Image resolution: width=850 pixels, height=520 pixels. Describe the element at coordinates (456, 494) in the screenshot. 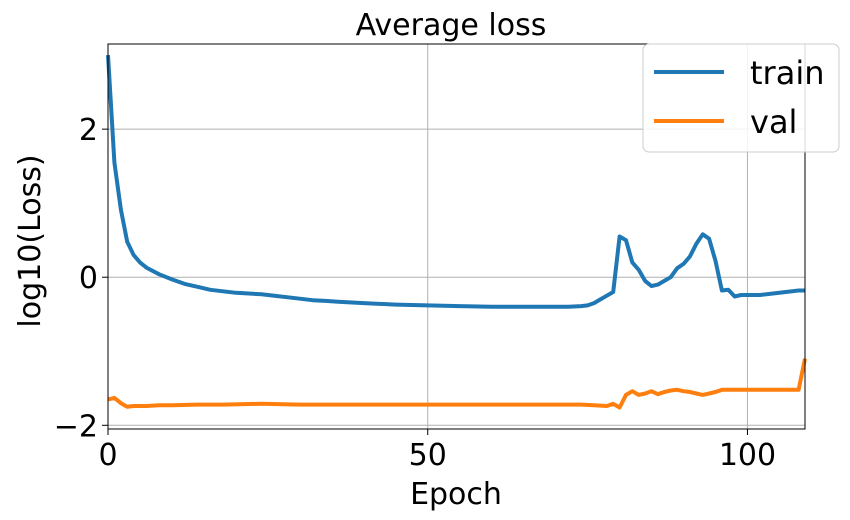

I see `x-axis-label: Epoch` at that location.